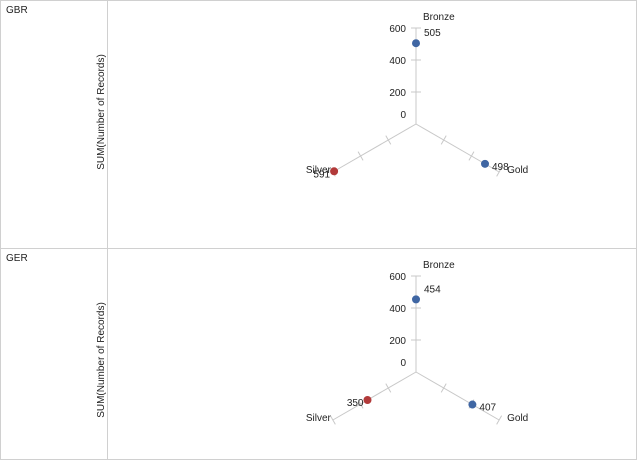 This screenshot has height=460, width=637. I want to click on data-point-ger-gold, so click(472, 404).